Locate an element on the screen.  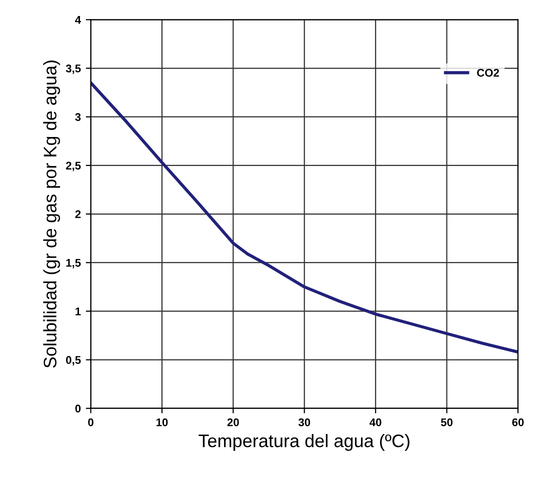
legend-label: CO2 is located at coordinates (488, 72).